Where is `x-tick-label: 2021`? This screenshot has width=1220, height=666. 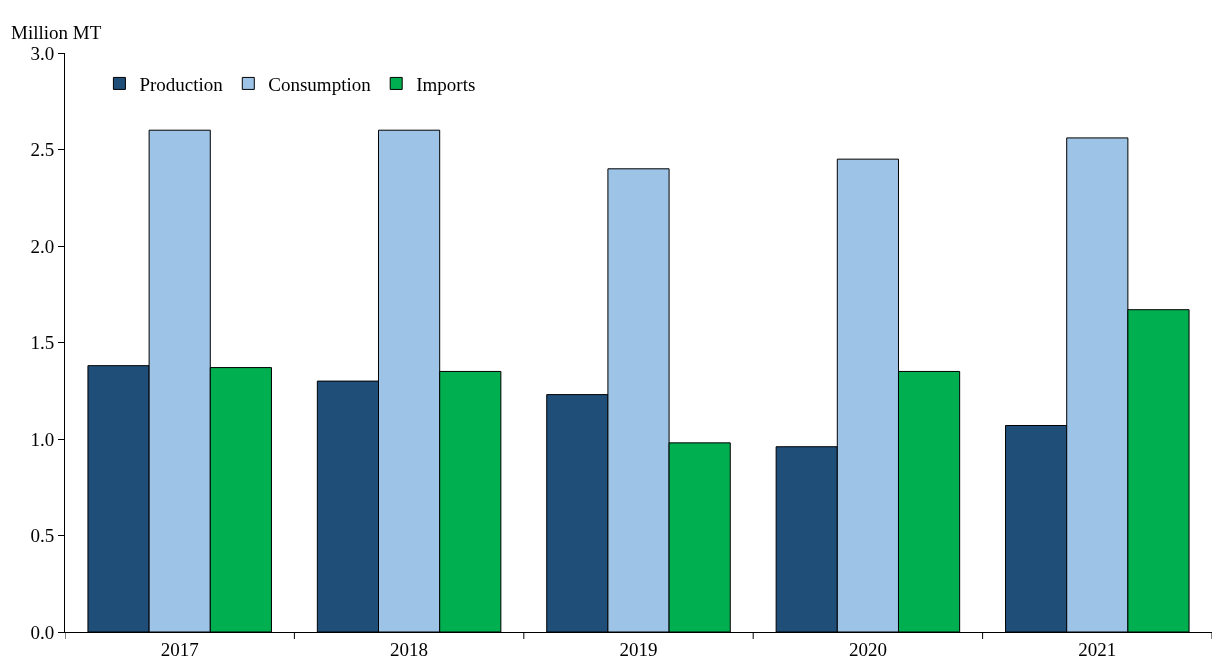
x-tick-label: 2021 is located at coordinates (1097, 649).